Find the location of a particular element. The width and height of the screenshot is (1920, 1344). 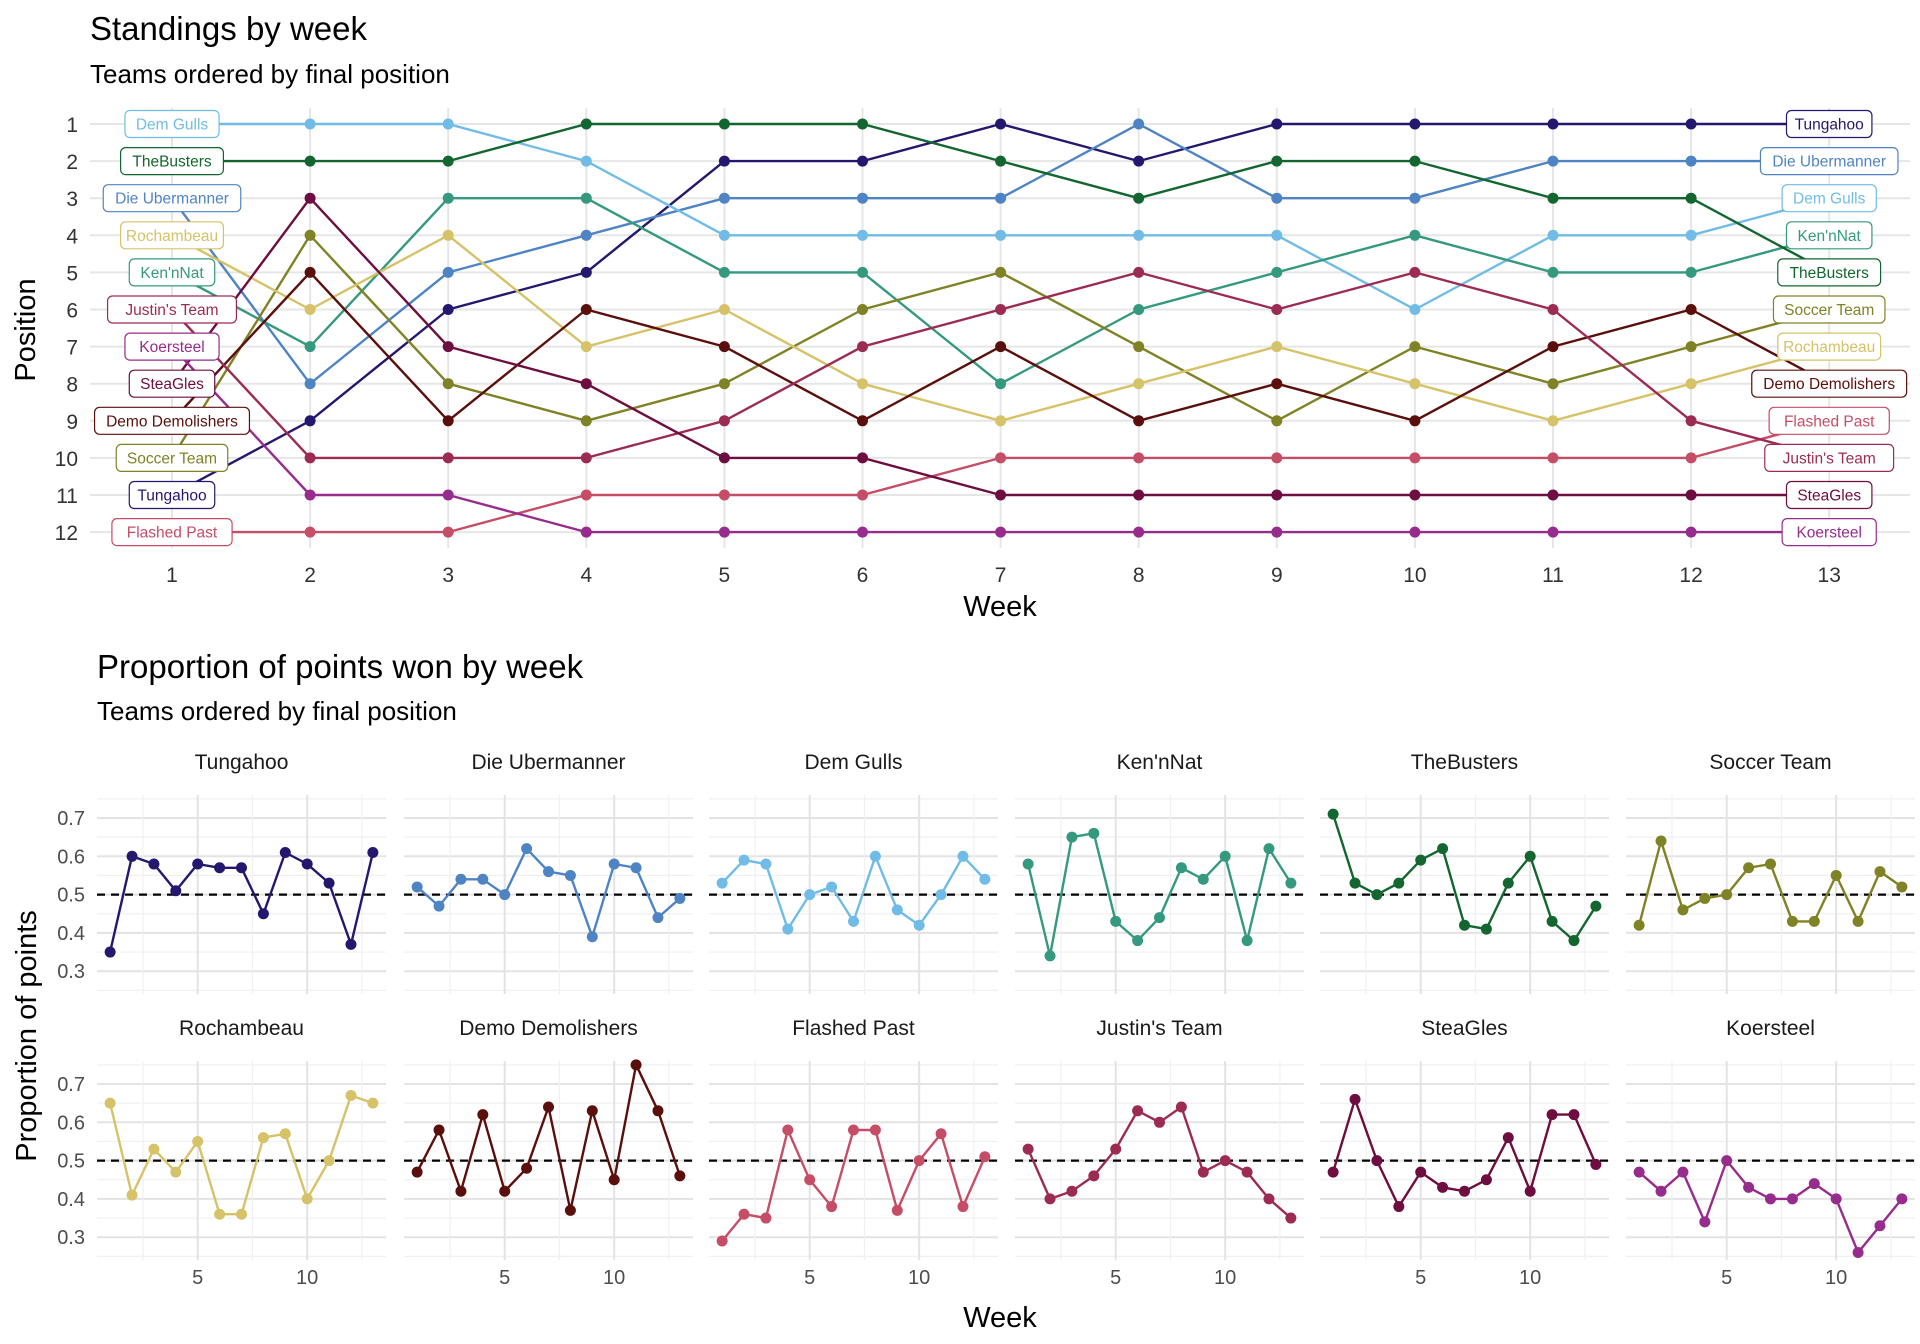

standings-label-box-start-flashed-past is located at coordinates (172, 532).